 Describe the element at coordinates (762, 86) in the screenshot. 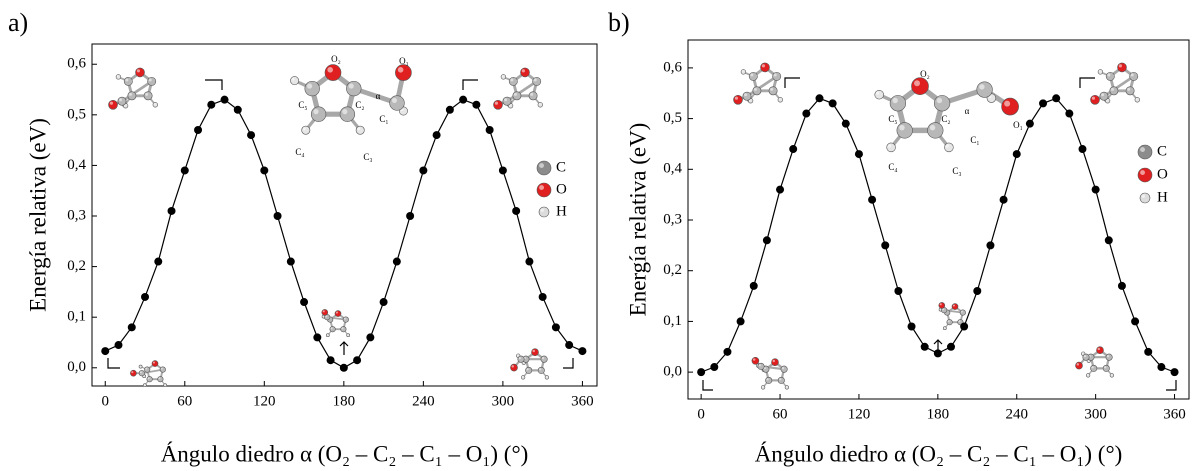

I see `bond` at that location.